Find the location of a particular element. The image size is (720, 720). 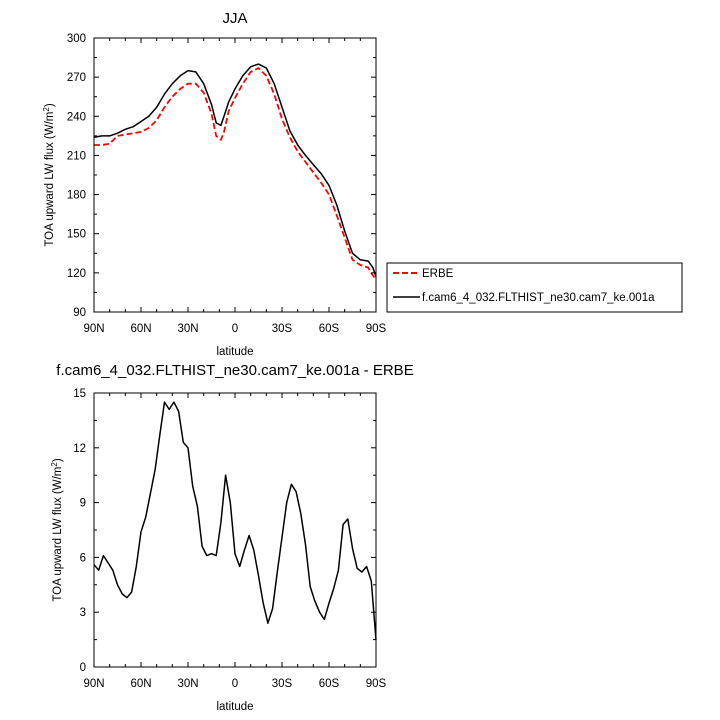

bottom-series-line-difference is located at coordinates (235, 520).